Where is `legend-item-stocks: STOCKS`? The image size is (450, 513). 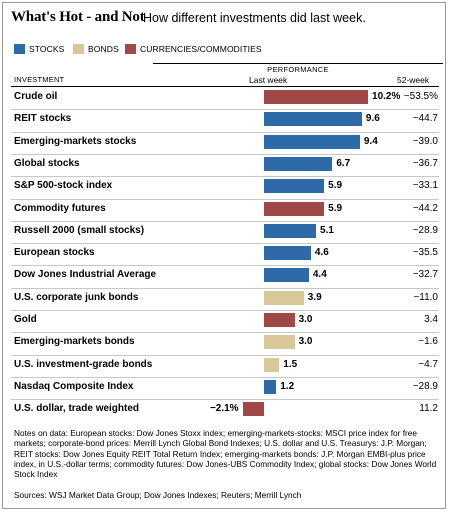 legend-item-stocks: STOCKS is located at coordinates (39, 49).